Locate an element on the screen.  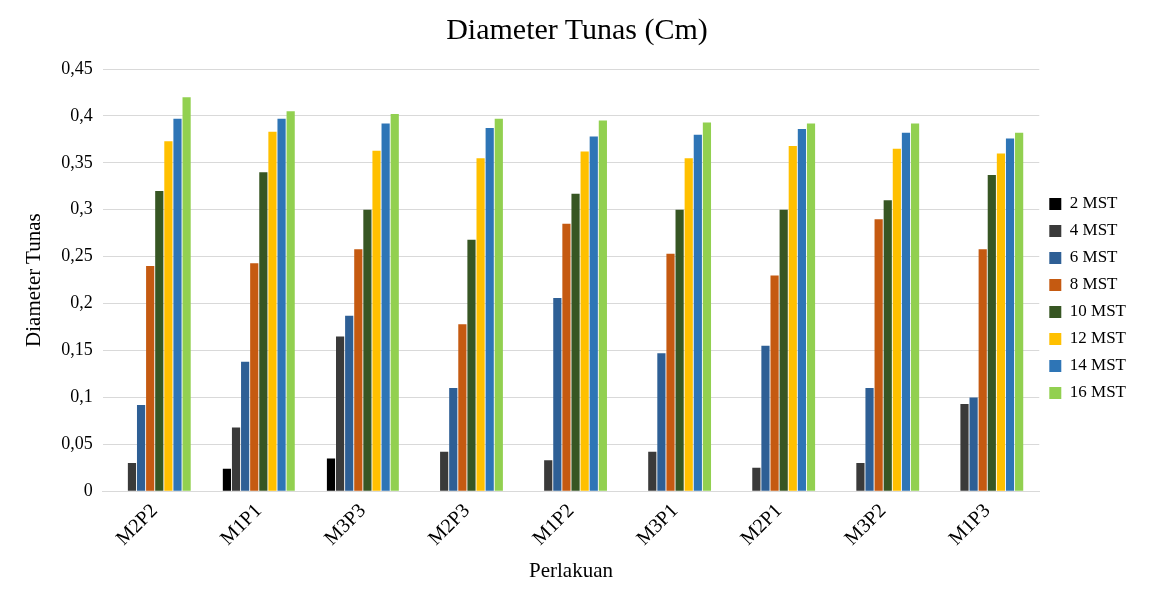
legend-label: 12 MST is located at coordinates (1098, 338).